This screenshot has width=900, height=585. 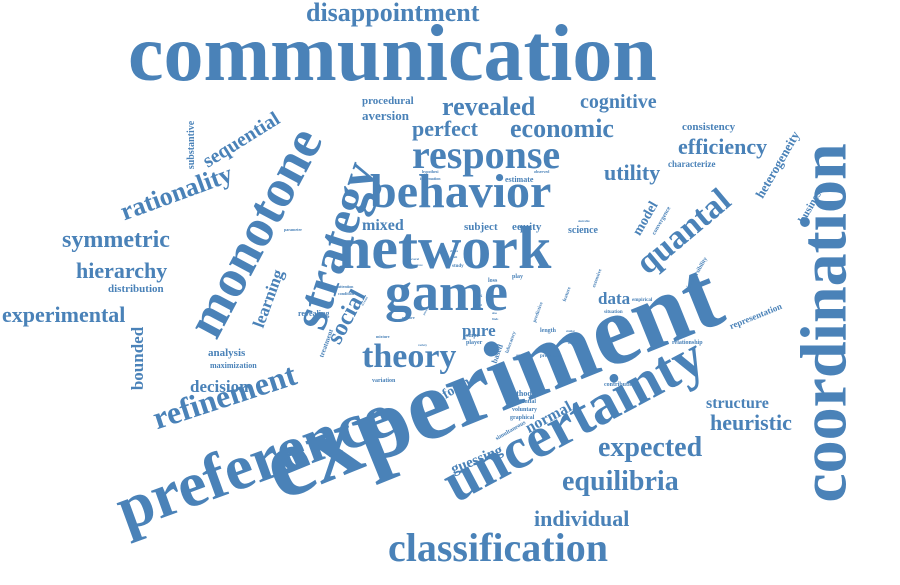 What do you see at coordinates (692, 164) in the screenshot?
I see `word-characterize: characterize` at bounding box center [692, 164].